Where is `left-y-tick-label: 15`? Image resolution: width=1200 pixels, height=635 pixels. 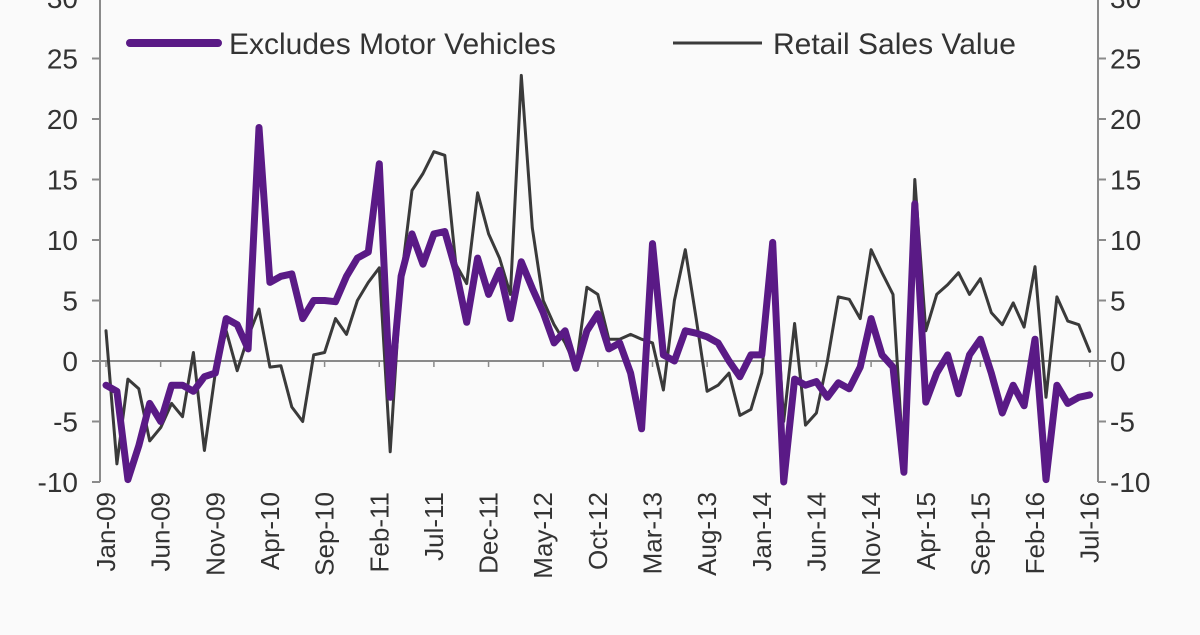 left-y-tick-label: 15 is located at coordinates (62, 180).